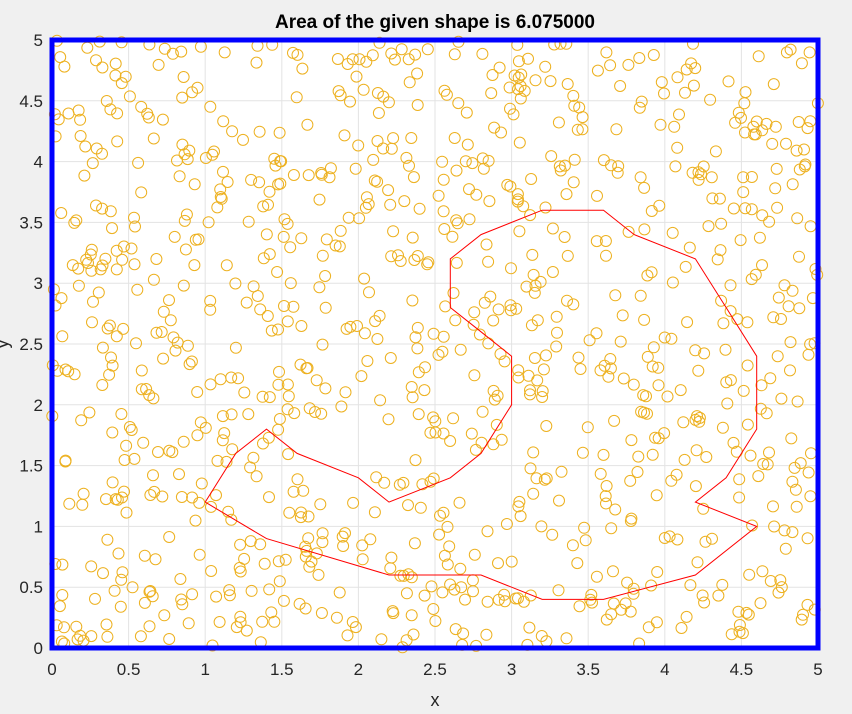  What do you see at coordinates (51, 669) in the screenshot?
I see `x-tick-label: 0` at bounding box center [51, 669].